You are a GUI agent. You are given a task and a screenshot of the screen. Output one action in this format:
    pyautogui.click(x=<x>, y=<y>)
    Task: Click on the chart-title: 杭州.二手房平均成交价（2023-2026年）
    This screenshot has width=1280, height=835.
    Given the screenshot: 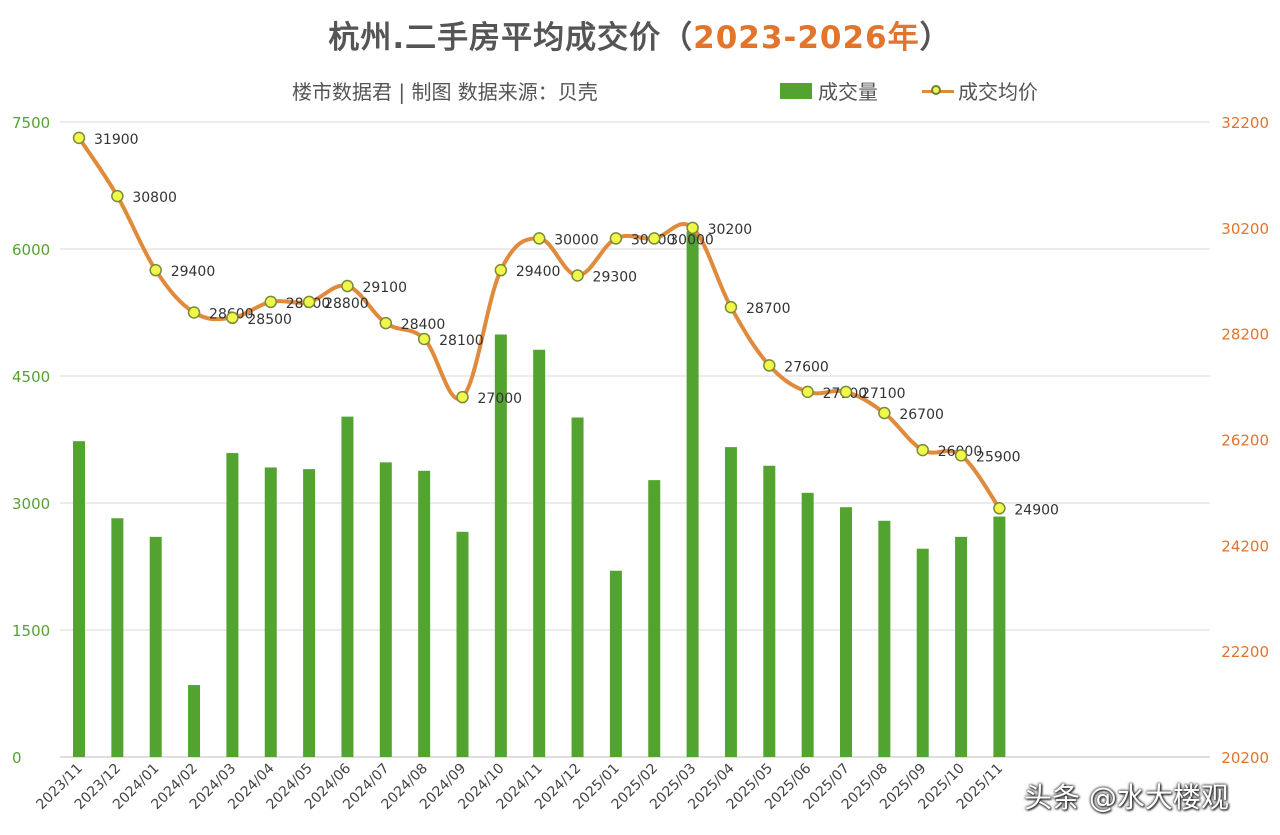 What is the action you would take?
    pyautogui.click(x=640, y=34)
    